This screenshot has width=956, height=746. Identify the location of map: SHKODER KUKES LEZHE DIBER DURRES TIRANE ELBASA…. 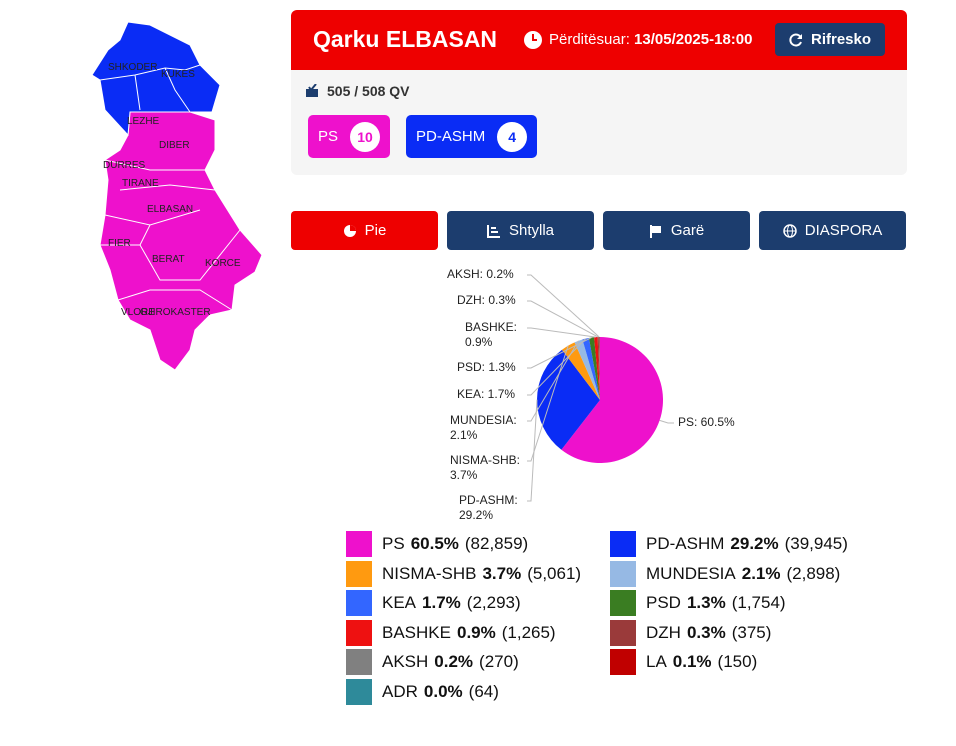
(177, 196).